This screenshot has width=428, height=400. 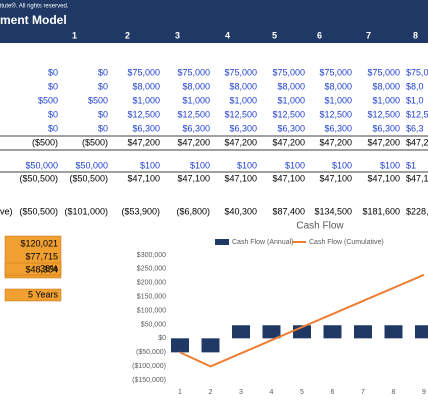 What do you see at coordinates (211, 392) in the screenshot?
I see `x-tick-label: 2` at bounding box center [211, 392].